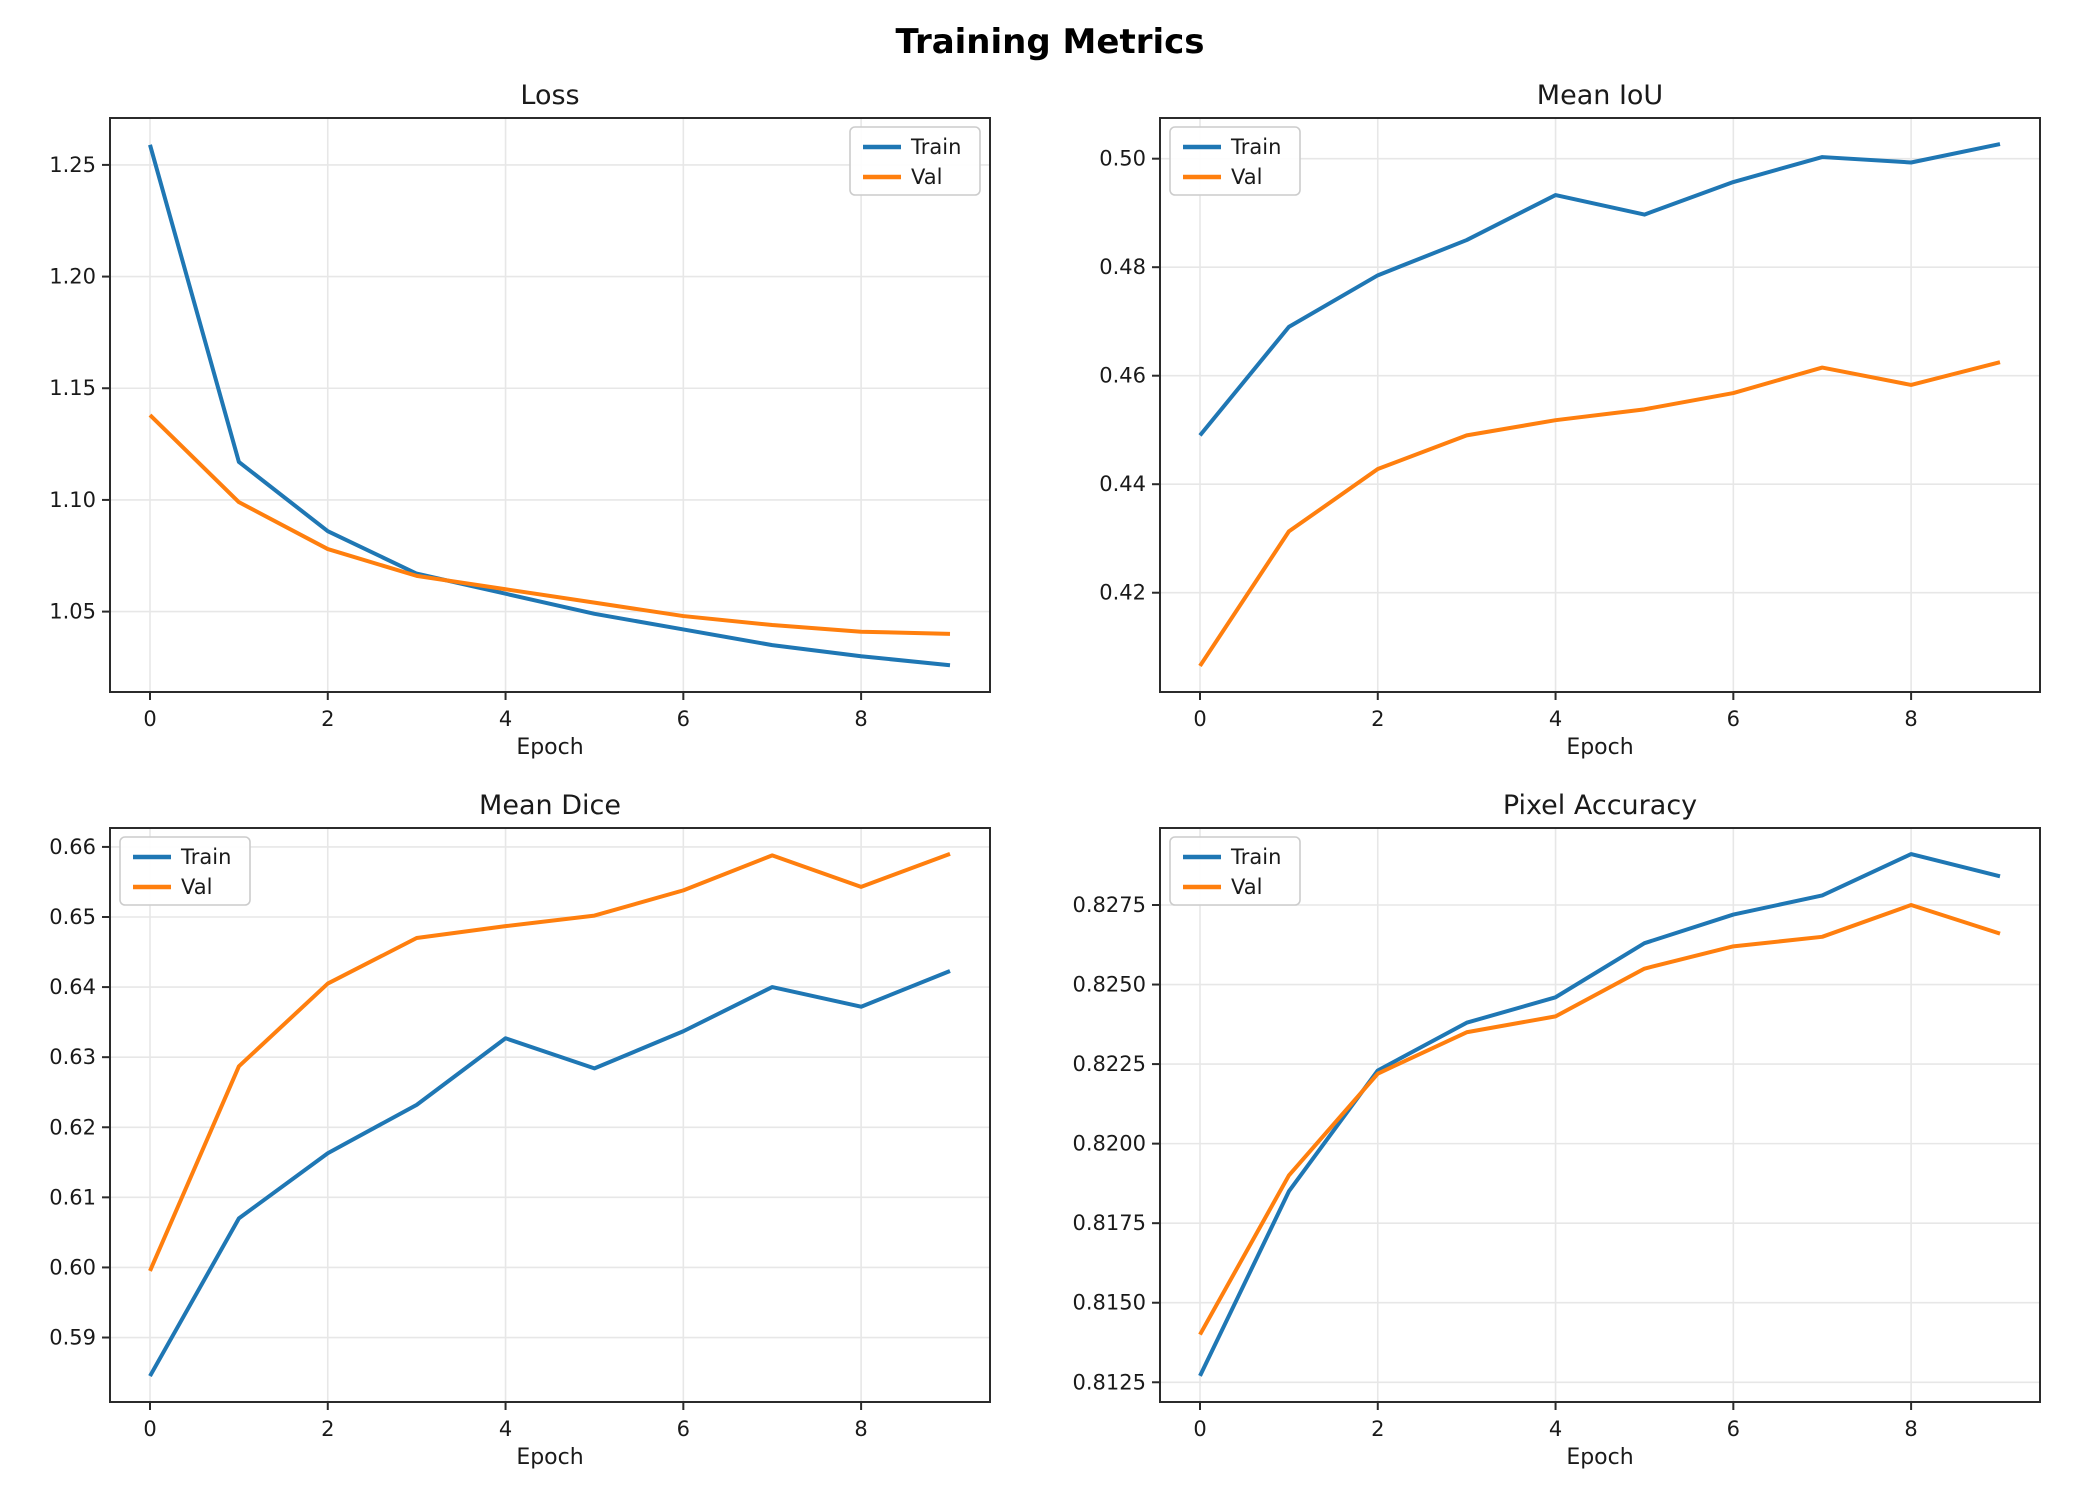 The image size is (2100, 1504). Describe the element at coordinates (1122, 267) in the screenshot. I see `y-tick-label: 0.48` at that location.